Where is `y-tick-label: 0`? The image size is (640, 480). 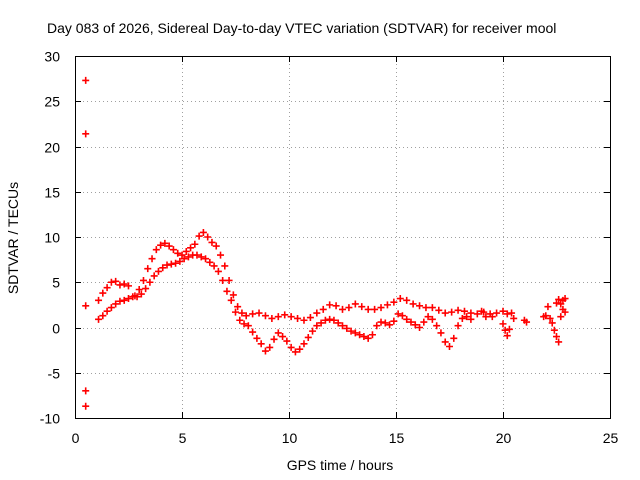 y-tick-label: 0 is located at coordinates (56, 329).